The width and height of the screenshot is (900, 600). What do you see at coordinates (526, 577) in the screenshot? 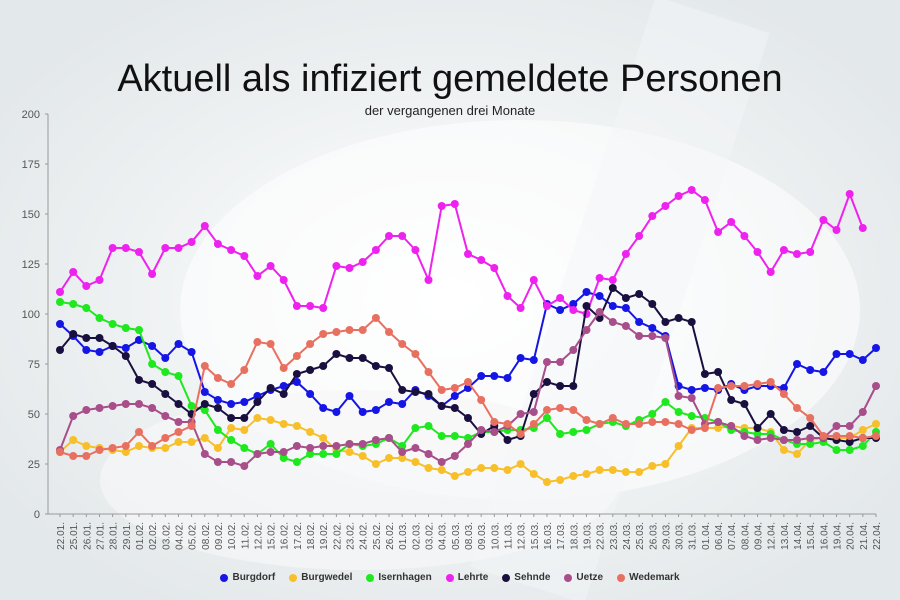
I see `legend-item-sehnde: Sehnde` at bounding box center [526, 577].